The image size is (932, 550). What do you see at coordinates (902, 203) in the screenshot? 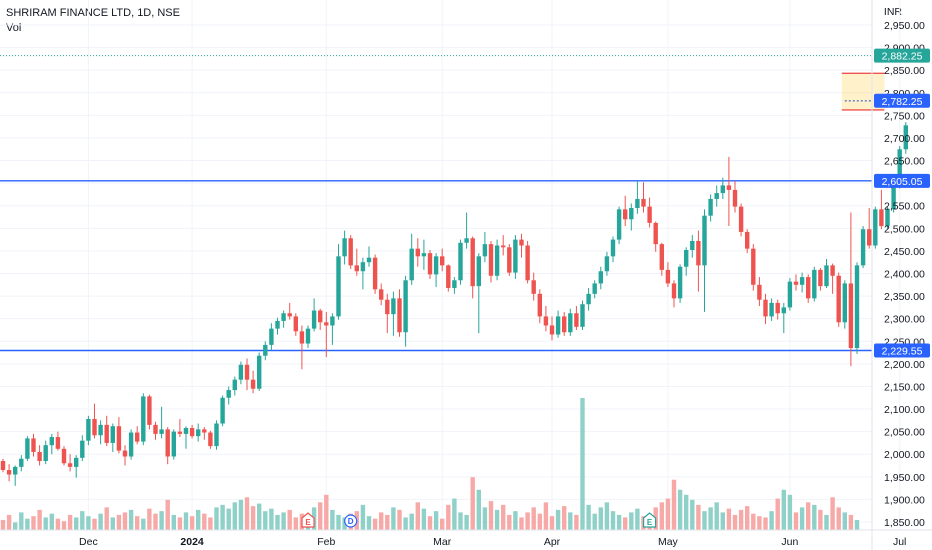
I see `price-badges: 2,882.25 2,782.25 2,605.05 2,229.55` at bounding box center [902, 203].